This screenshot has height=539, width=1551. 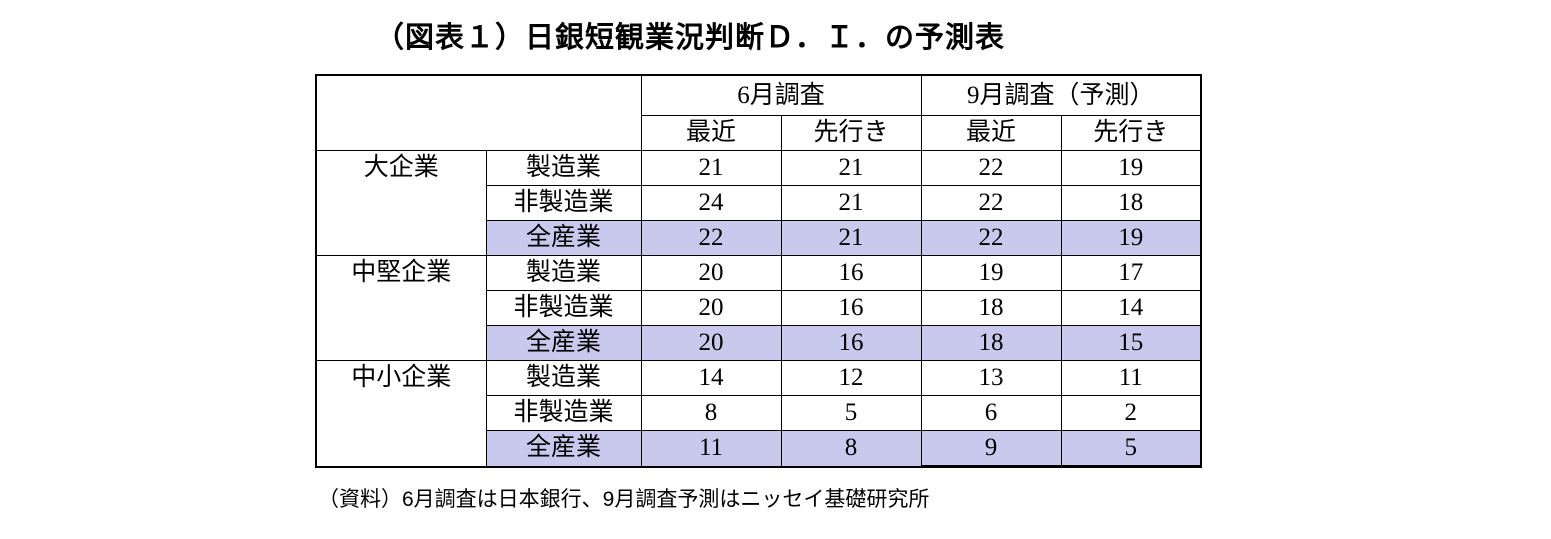 I want to click on blank-corner-cell, so click(x=478, y=112).